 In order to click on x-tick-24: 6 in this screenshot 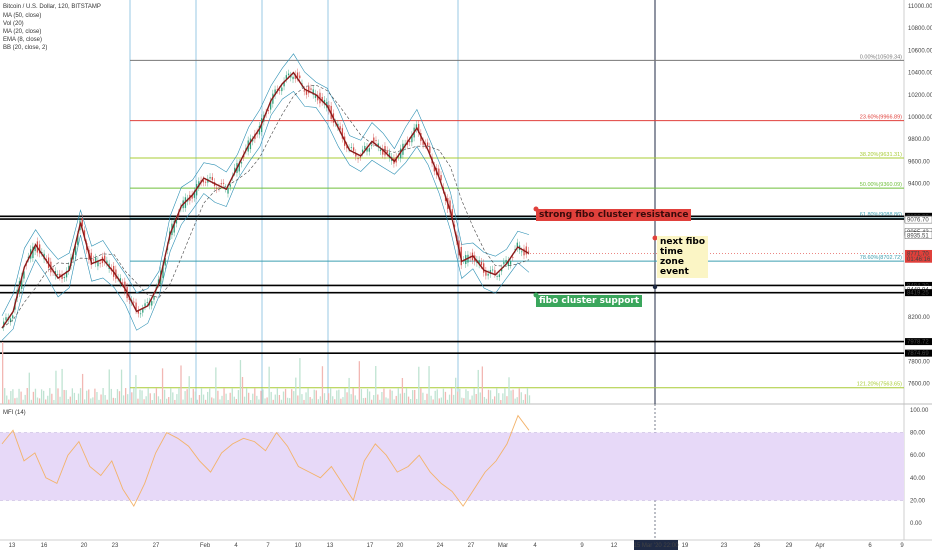, I will do `click(870, 546)`.